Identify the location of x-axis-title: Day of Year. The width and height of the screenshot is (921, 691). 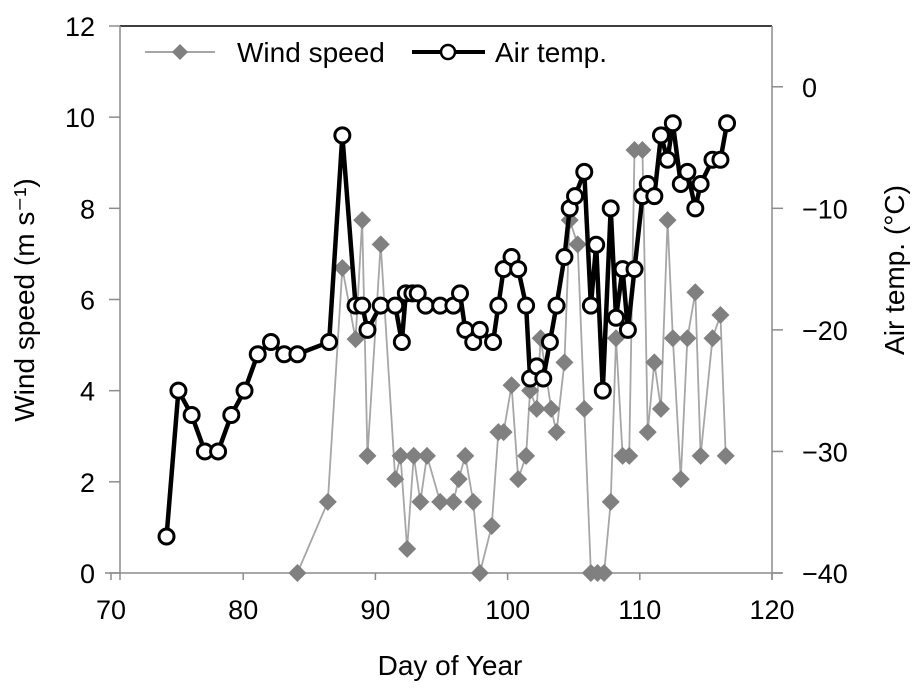
(450, 665).